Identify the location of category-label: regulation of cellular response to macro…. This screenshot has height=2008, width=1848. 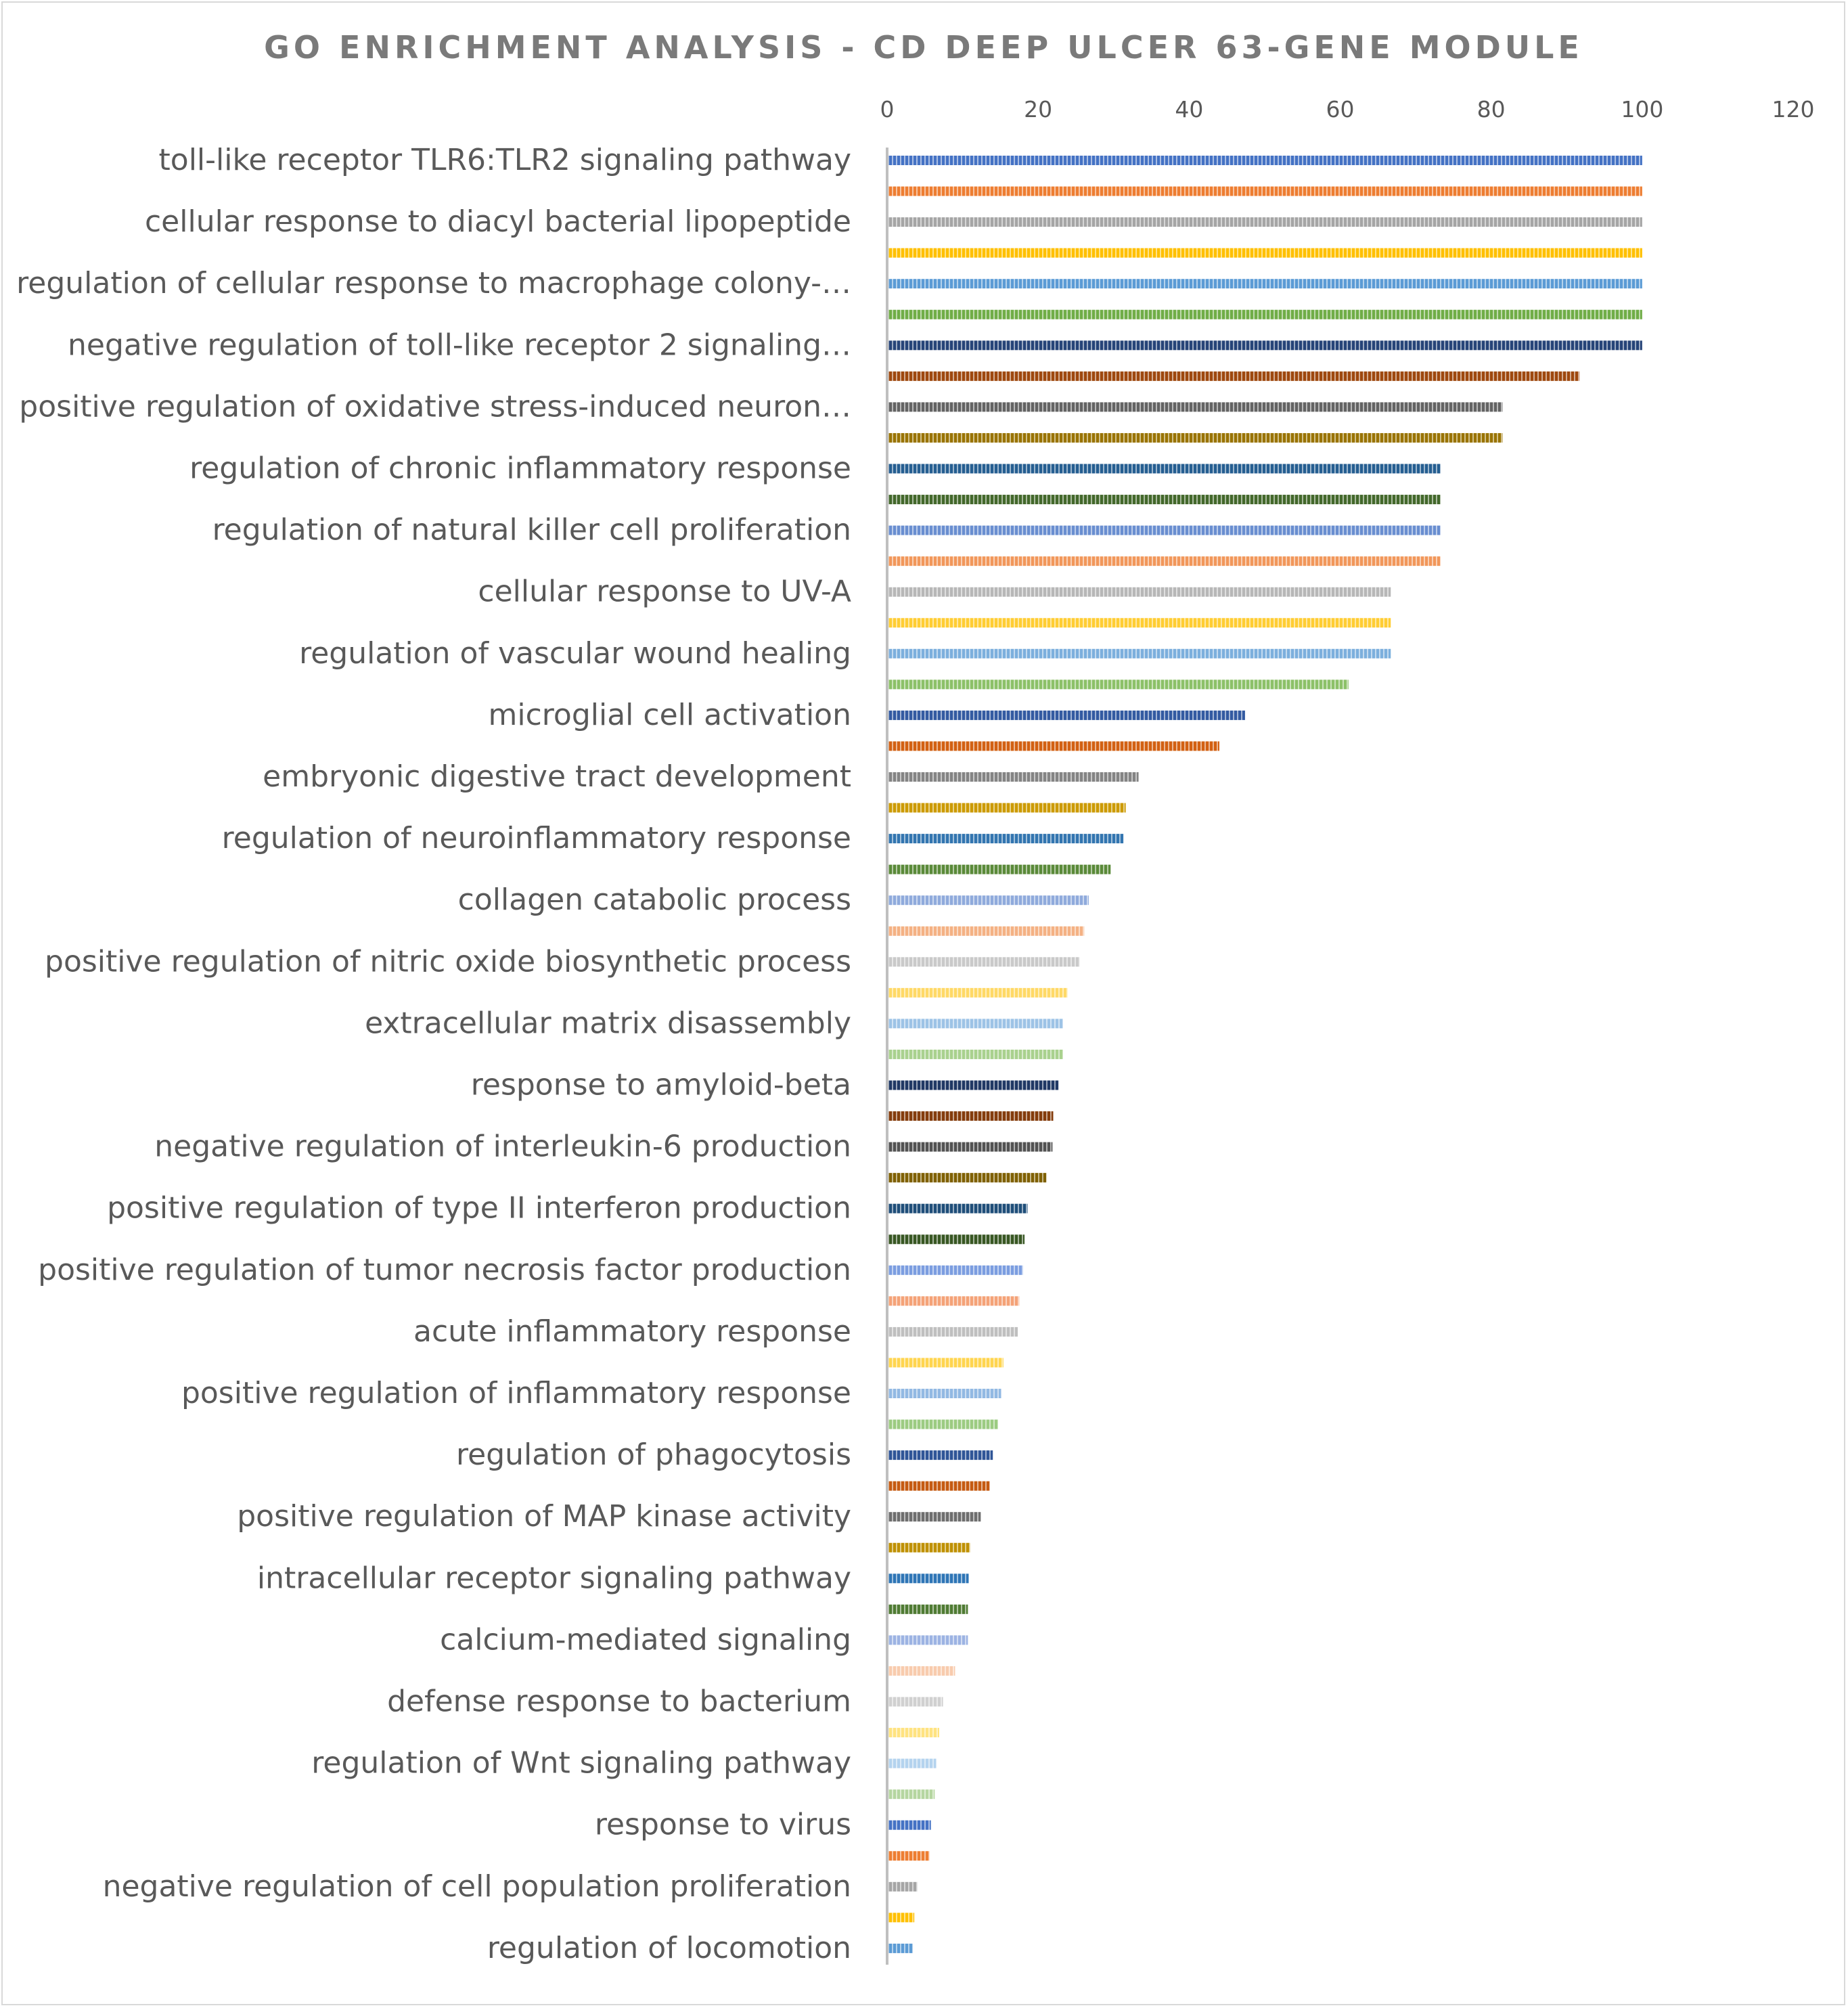
(433, 283).